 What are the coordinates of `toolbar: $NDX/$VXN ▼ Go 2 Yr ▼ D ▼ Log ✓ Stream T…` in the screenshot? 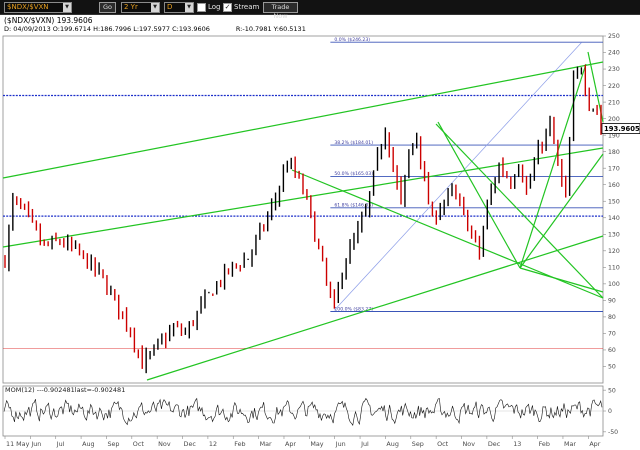 It's located at (320, 10).